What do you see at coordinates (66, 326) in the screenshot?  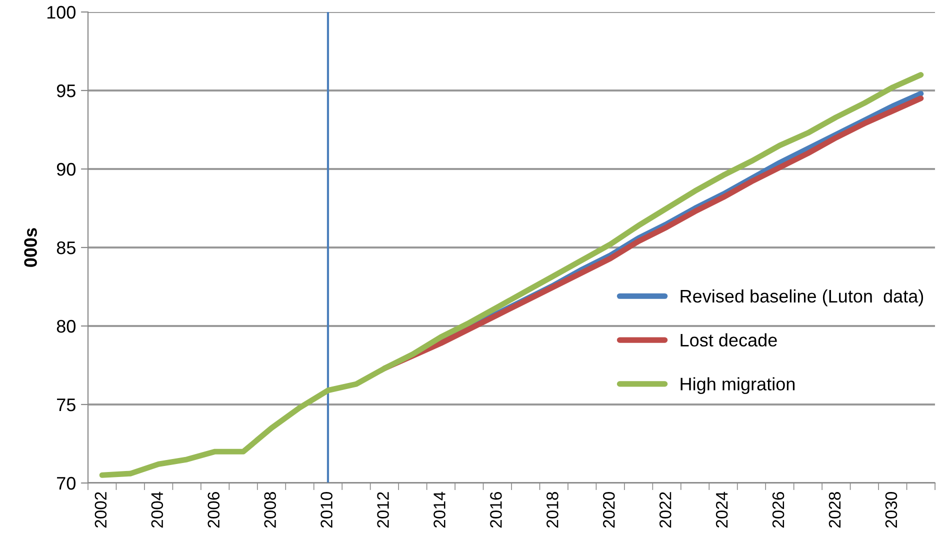 I see `y-tick-label: 80` at bounding box center [66, 326].